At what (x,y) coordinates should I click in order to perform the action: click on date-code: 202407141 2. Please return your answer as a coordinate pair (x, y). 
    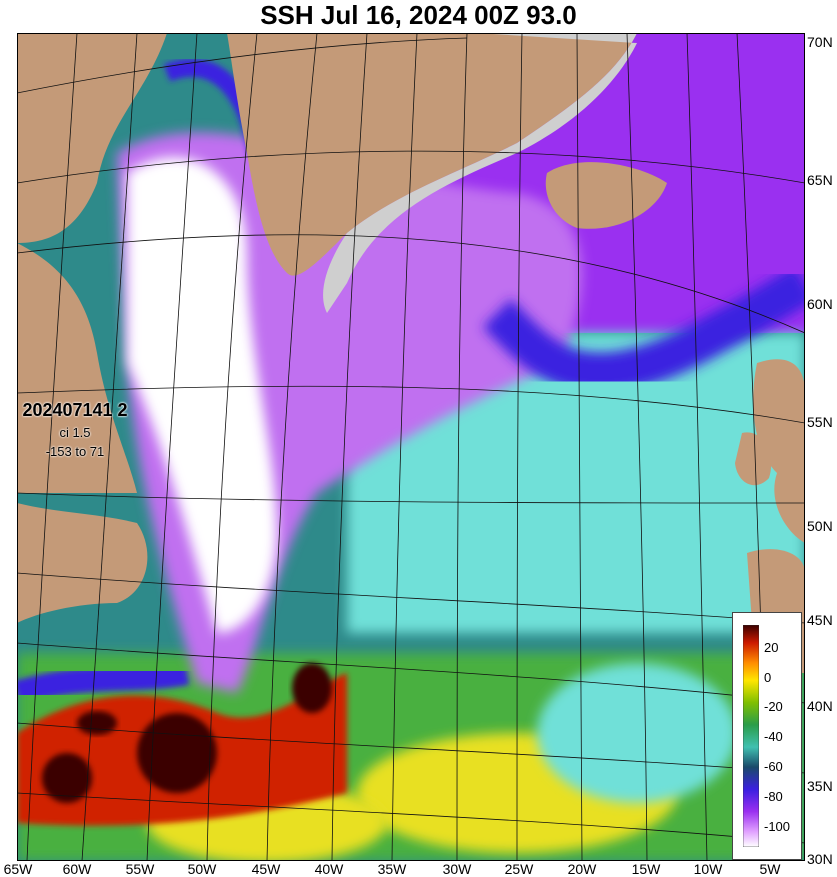
    Looking at the image, I should click on (75, 410).